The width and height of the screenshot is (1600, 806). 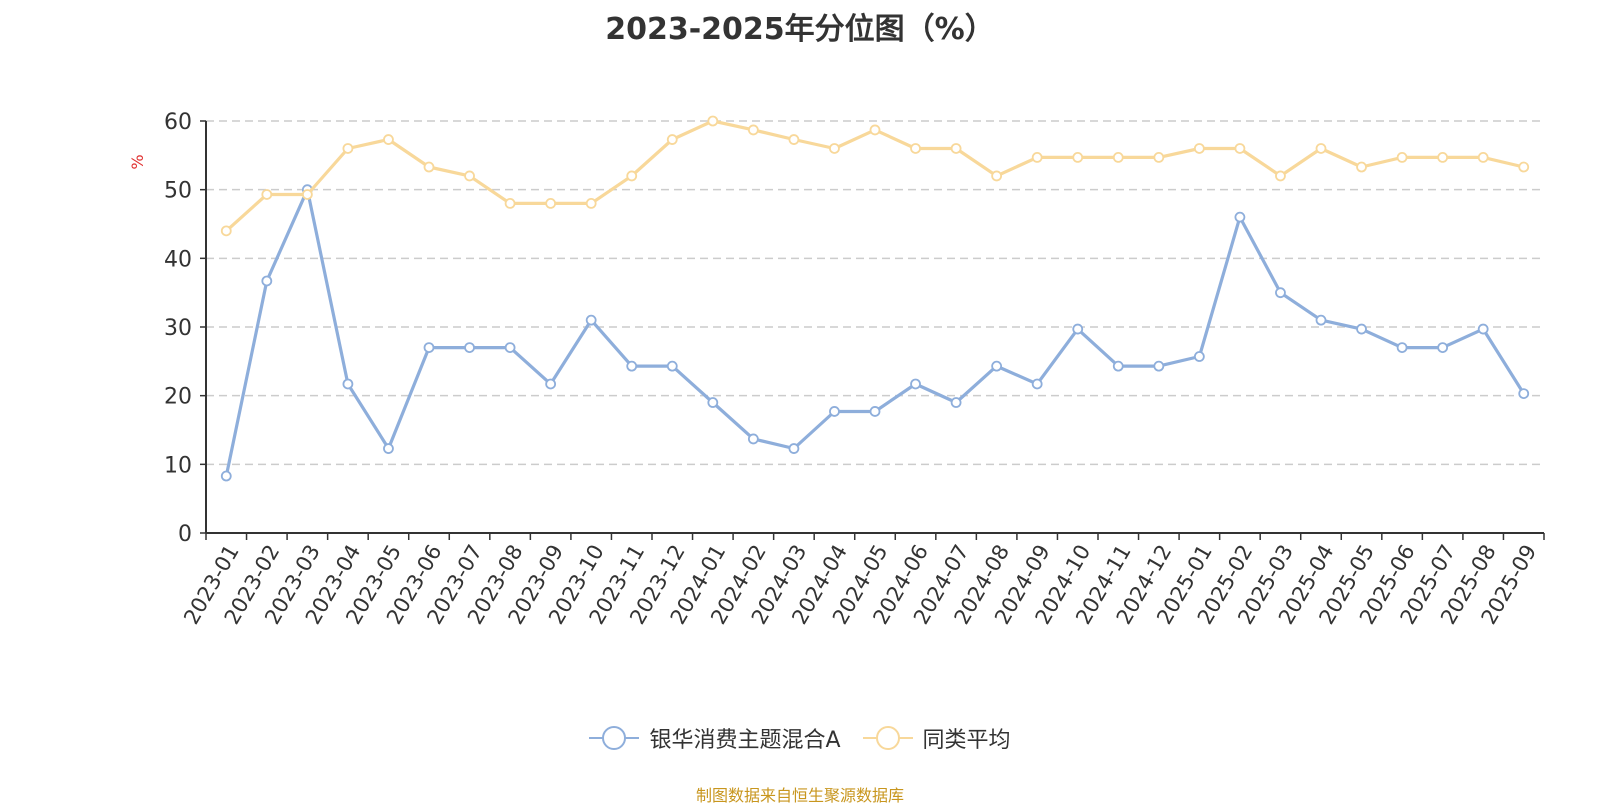 I want to click on legend-item-1: 银华消费主题混合A, so click(x=715, y=738).